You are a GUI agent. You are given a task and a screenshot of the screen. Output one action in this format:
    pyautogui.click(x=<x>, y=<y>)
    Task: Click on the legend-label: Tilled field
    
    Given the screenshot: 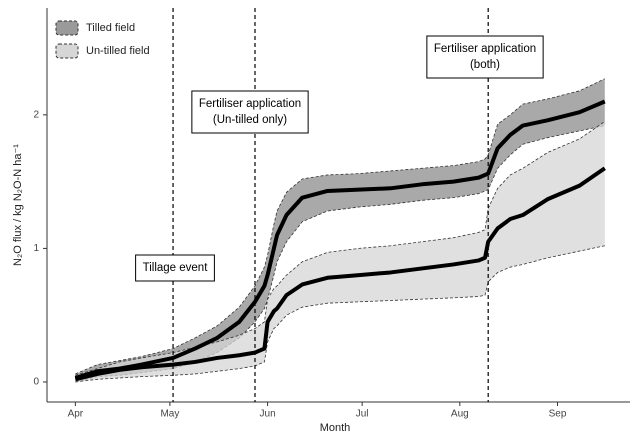 What is the action you would take?
    pyautogui.click(x=110, y=28)
    